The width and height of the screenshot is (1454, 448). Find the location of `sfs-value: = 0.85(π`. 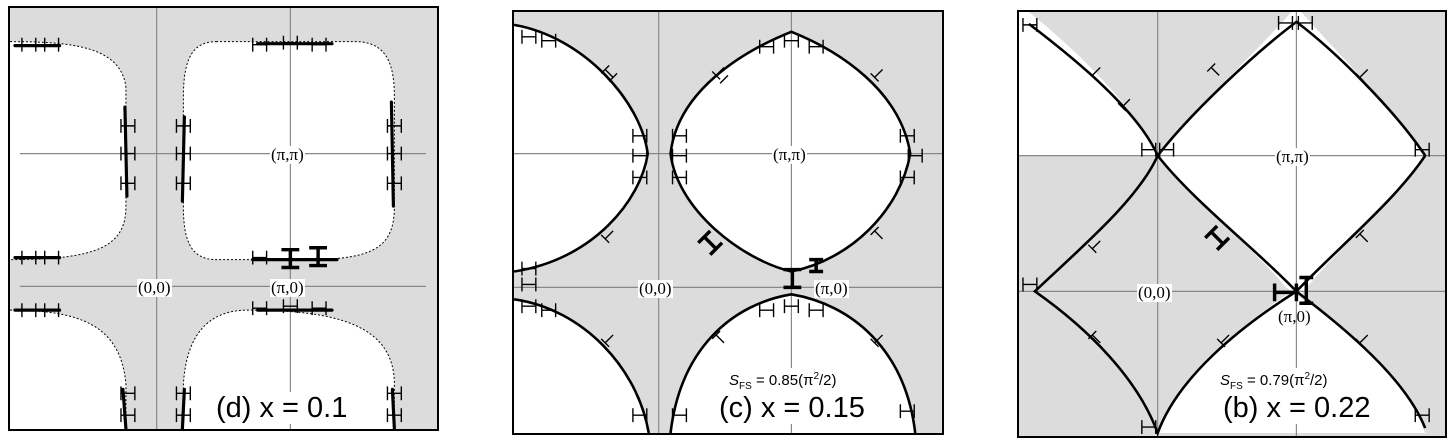

sfs-value: = 0.85(π is located at coordinates (782, 380).